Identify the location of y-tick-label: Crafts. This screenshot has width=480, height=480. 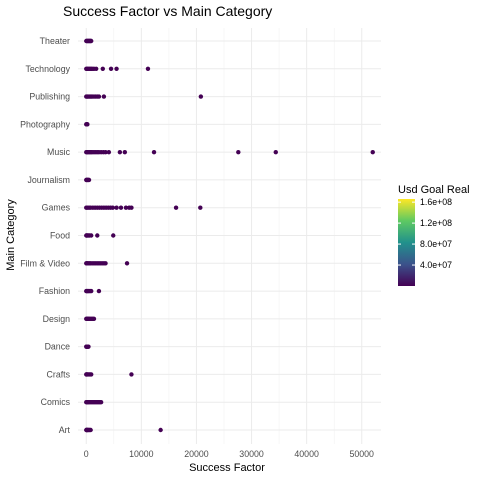
(59, 374).